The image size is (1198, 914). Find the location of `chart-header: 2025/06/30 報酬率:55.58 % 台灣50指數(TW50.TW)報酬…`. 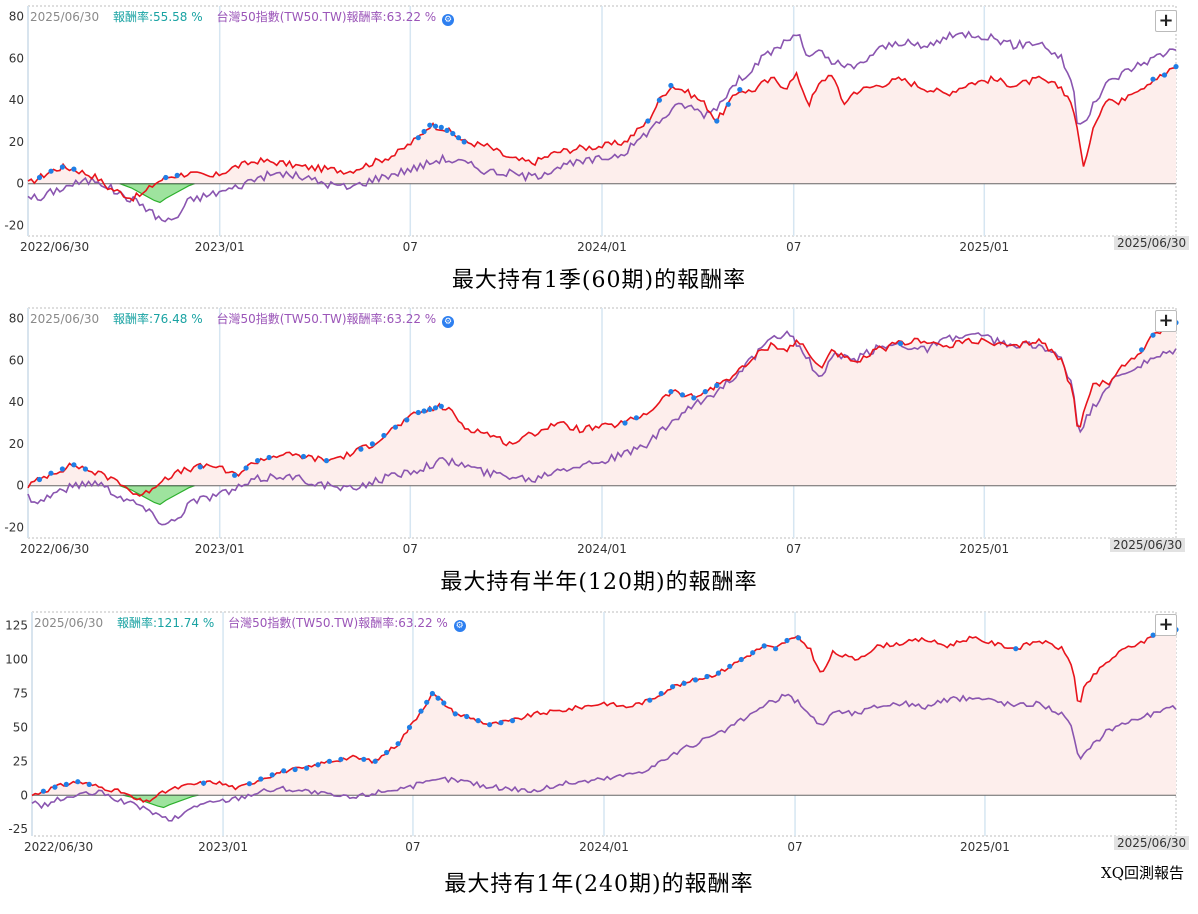

chart-header: 2025/06/30 報酬率:55.58 % 台灣50指數(TW50.TW)報酬… is located at coordinates (242, 17).